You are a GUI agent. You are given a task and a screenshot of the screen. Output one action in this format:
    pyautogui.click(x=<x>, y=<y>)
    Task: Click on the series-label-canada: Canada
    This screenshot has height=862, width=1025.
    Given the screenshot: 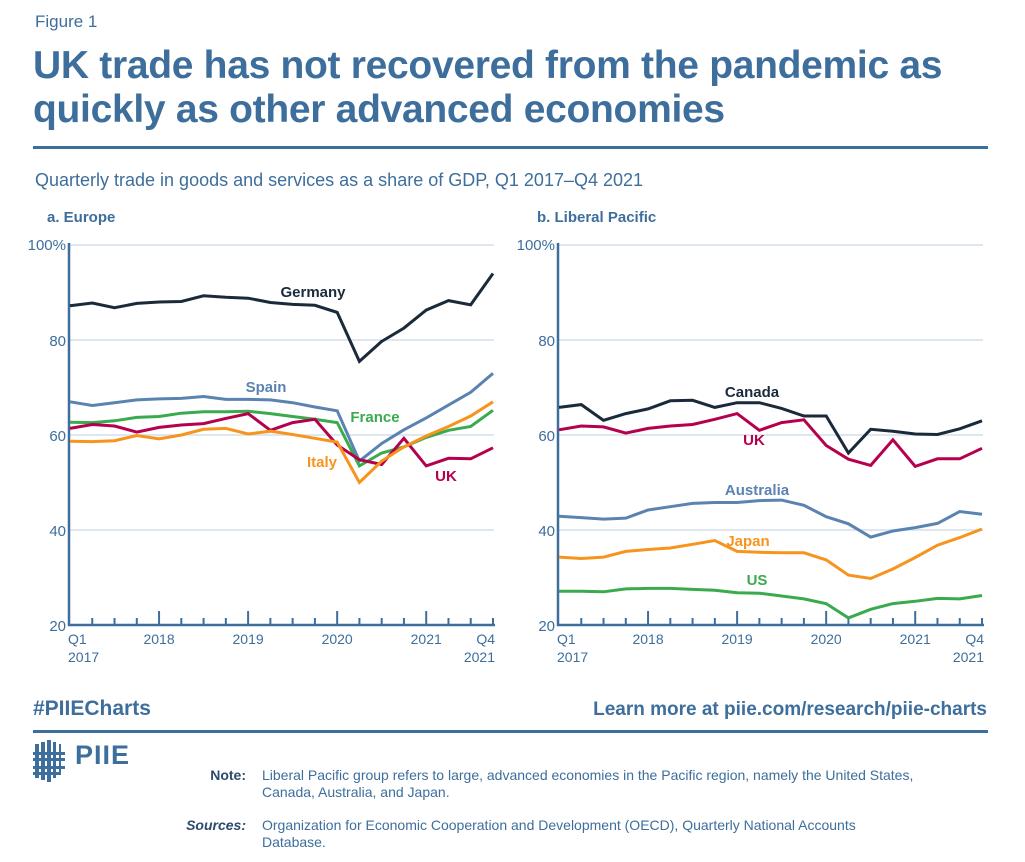 What is the action you would take?
    pyautogui.click(x=752, y=392)
    